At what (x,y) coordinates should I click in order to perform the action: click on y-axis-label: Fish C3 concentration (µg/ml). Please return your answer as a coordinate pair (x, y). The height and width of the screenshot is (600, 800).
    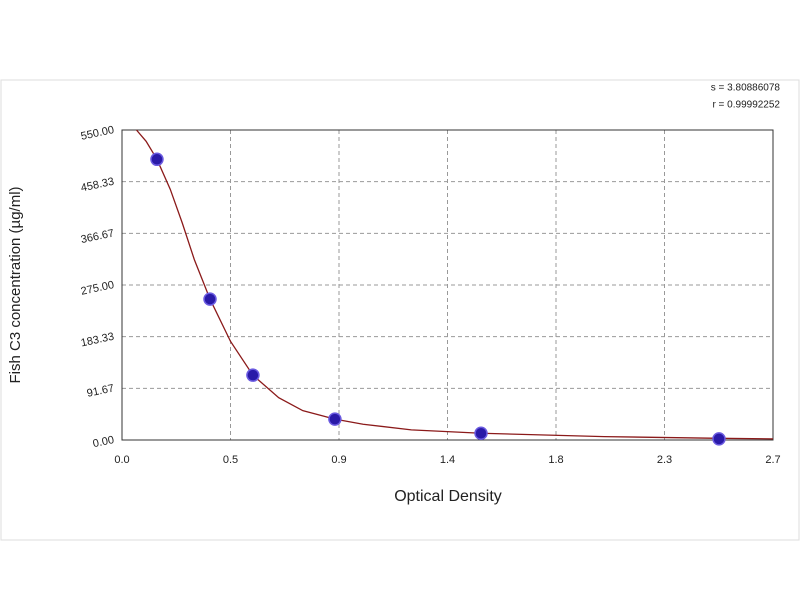
    Looking at the image, I should click on (15, 284).